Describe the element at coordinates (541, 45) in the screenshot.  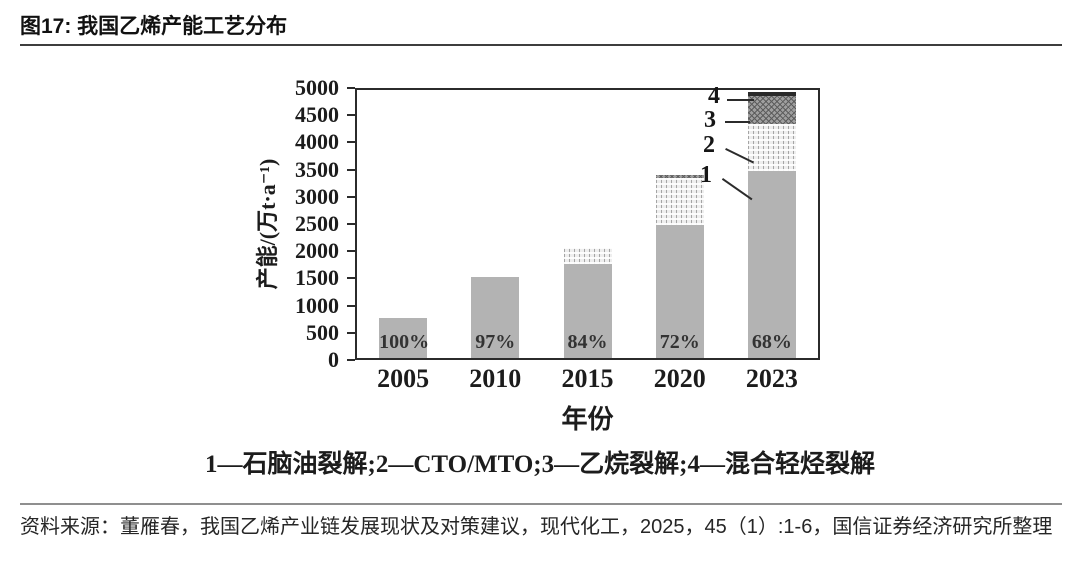
I see `title-divider` at that location.